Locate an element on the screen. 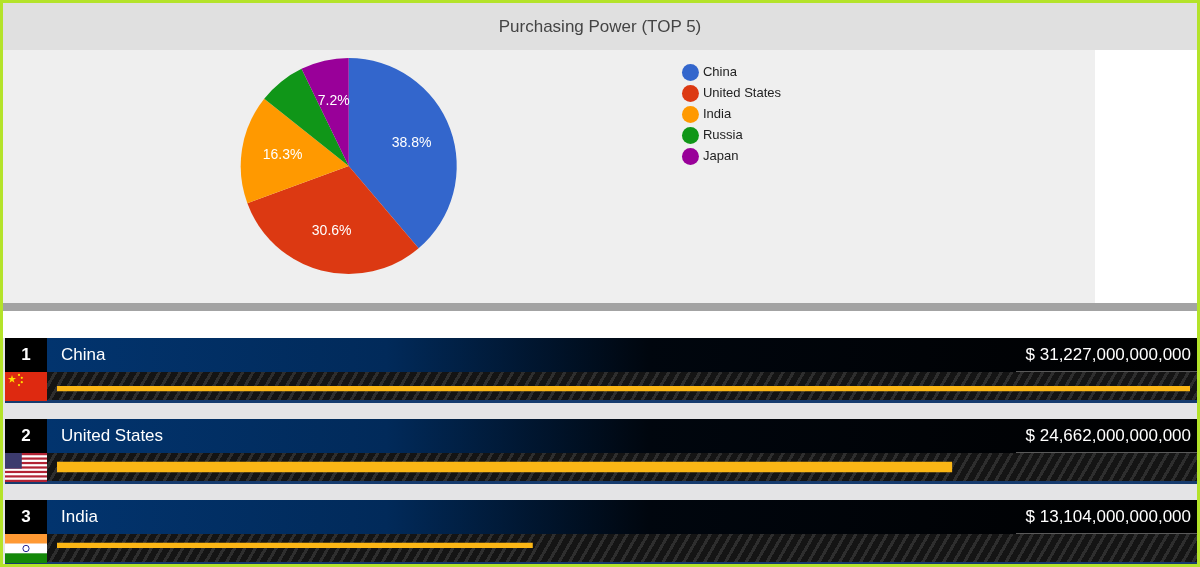  text: 2 is located at coordinates (26, 435).